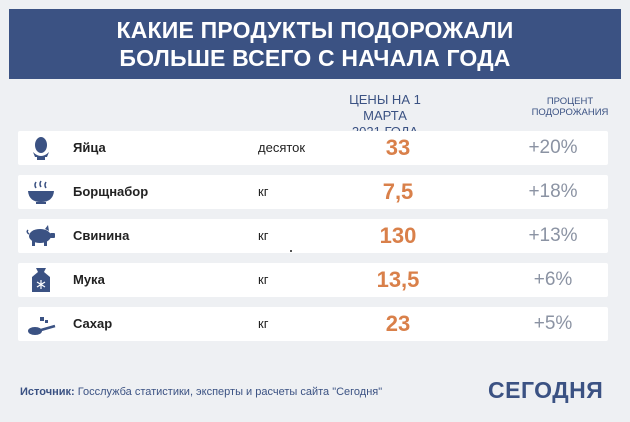  What do you see at coordinates (398, 147) in the screenshot?
I see `product-price: 33` at bounding box center [398, 147].